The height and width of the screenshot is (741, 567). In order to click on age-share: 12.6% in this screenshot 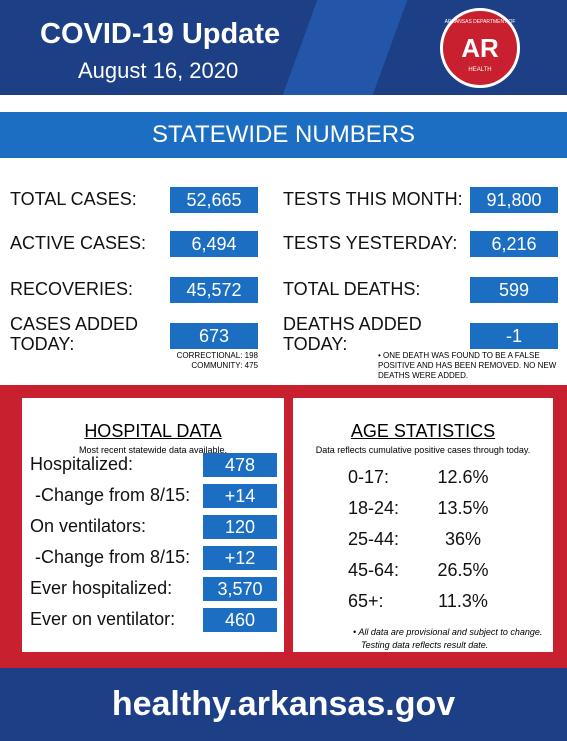, I will do `click(463, 477)`.